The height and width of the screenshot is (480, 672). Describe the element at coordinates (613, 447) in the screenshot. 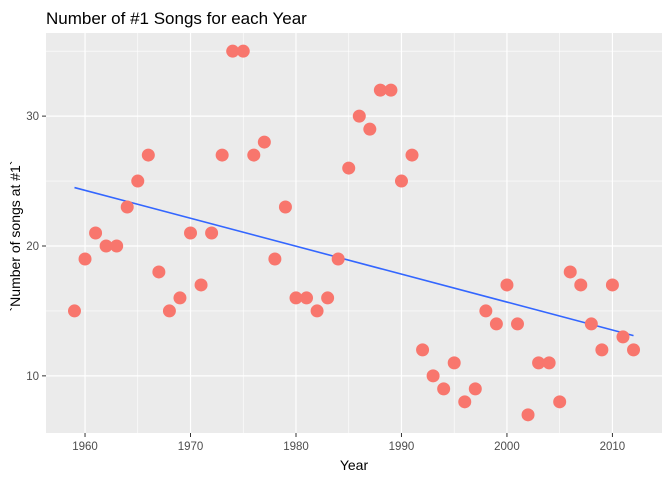

I see `x-tick-label: 2010` at that location.